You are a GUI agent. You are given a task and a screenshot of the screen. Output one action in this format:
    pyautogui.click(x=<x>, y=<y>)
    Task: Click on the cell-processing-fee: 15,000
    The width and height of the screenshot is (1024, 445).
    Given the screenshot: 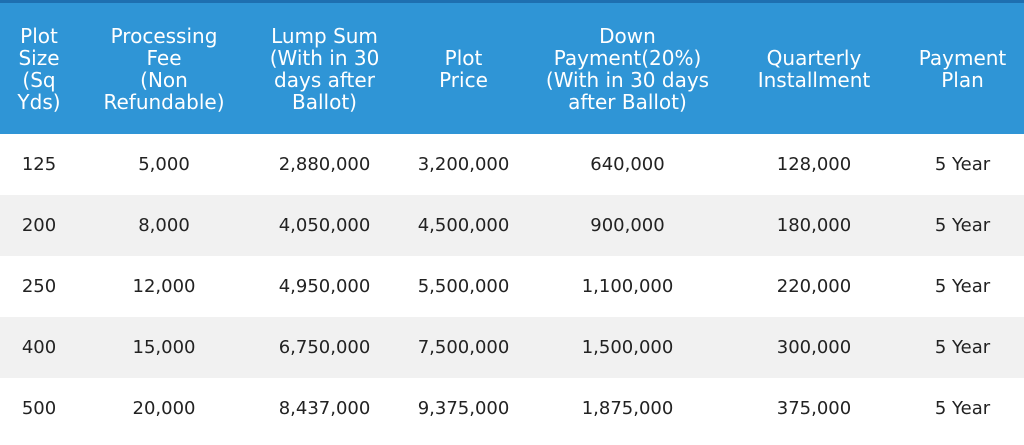 What is the action you would take?
    pyautogui.click(x=164, y=347)
    